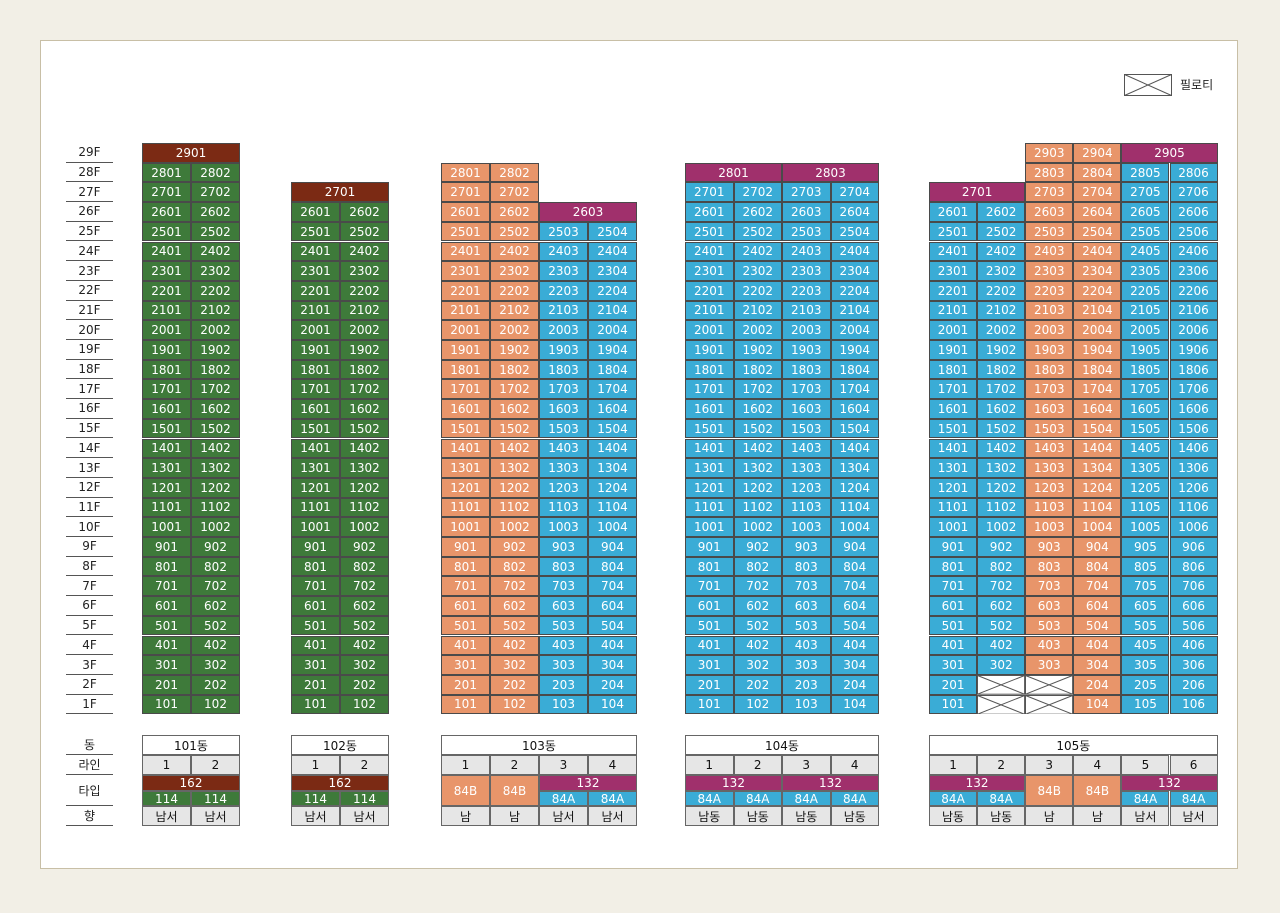 The height and width of the screenshot is (913, 1280). I want to click on unit-cell: 1304, so click(1097, 468).